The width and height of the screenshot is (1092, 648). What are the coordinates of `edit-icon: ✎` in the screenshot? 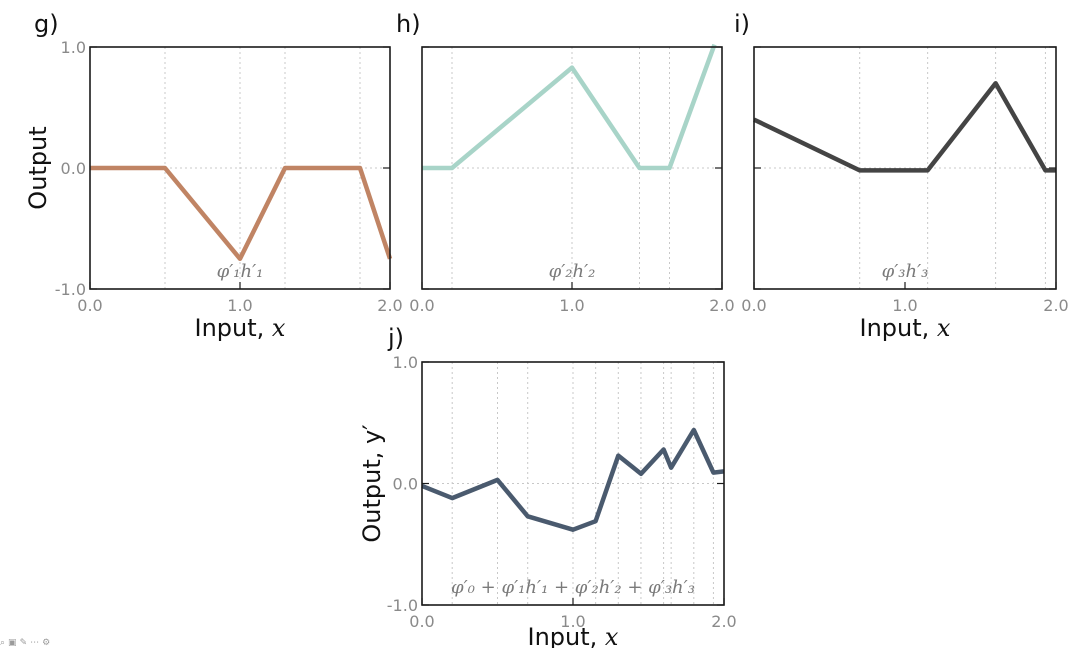 It's located at (23, 643).